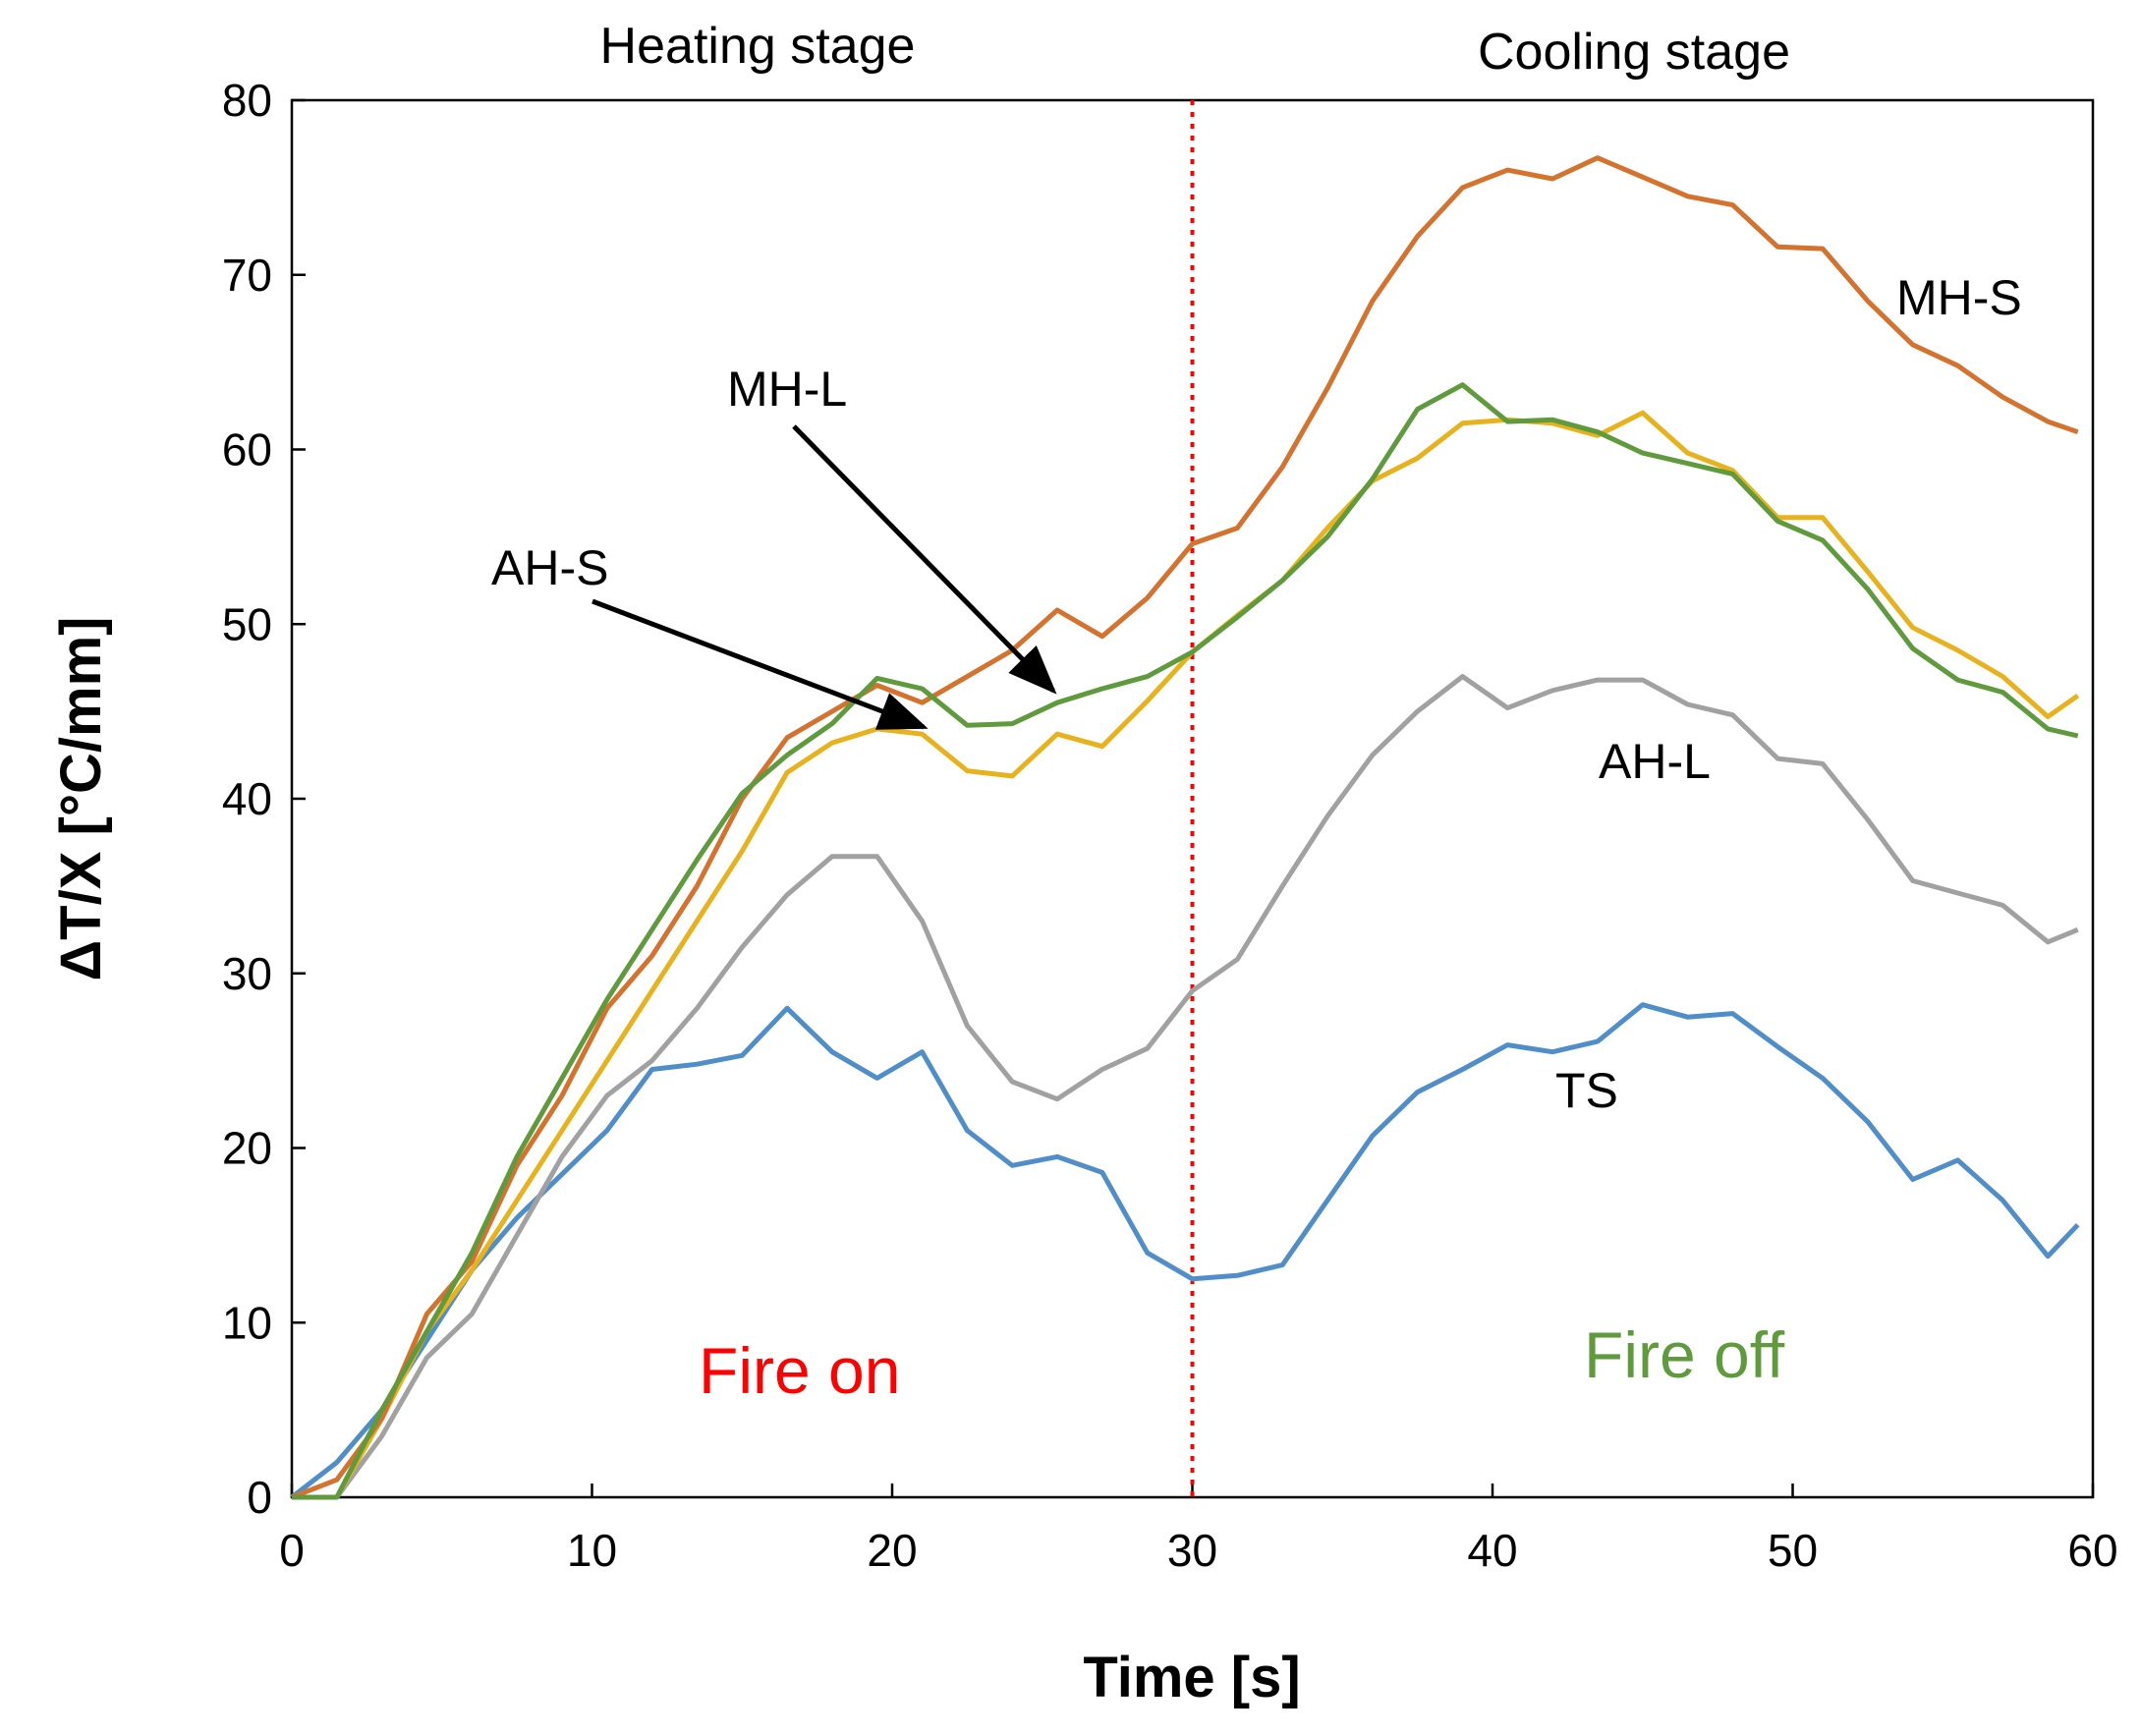 The width and height of the screenshot is (2141, 1736). Describe the element at coordinates (760, 664) in the screenshot. I see `ah-s-pointer-arrow` at that location.